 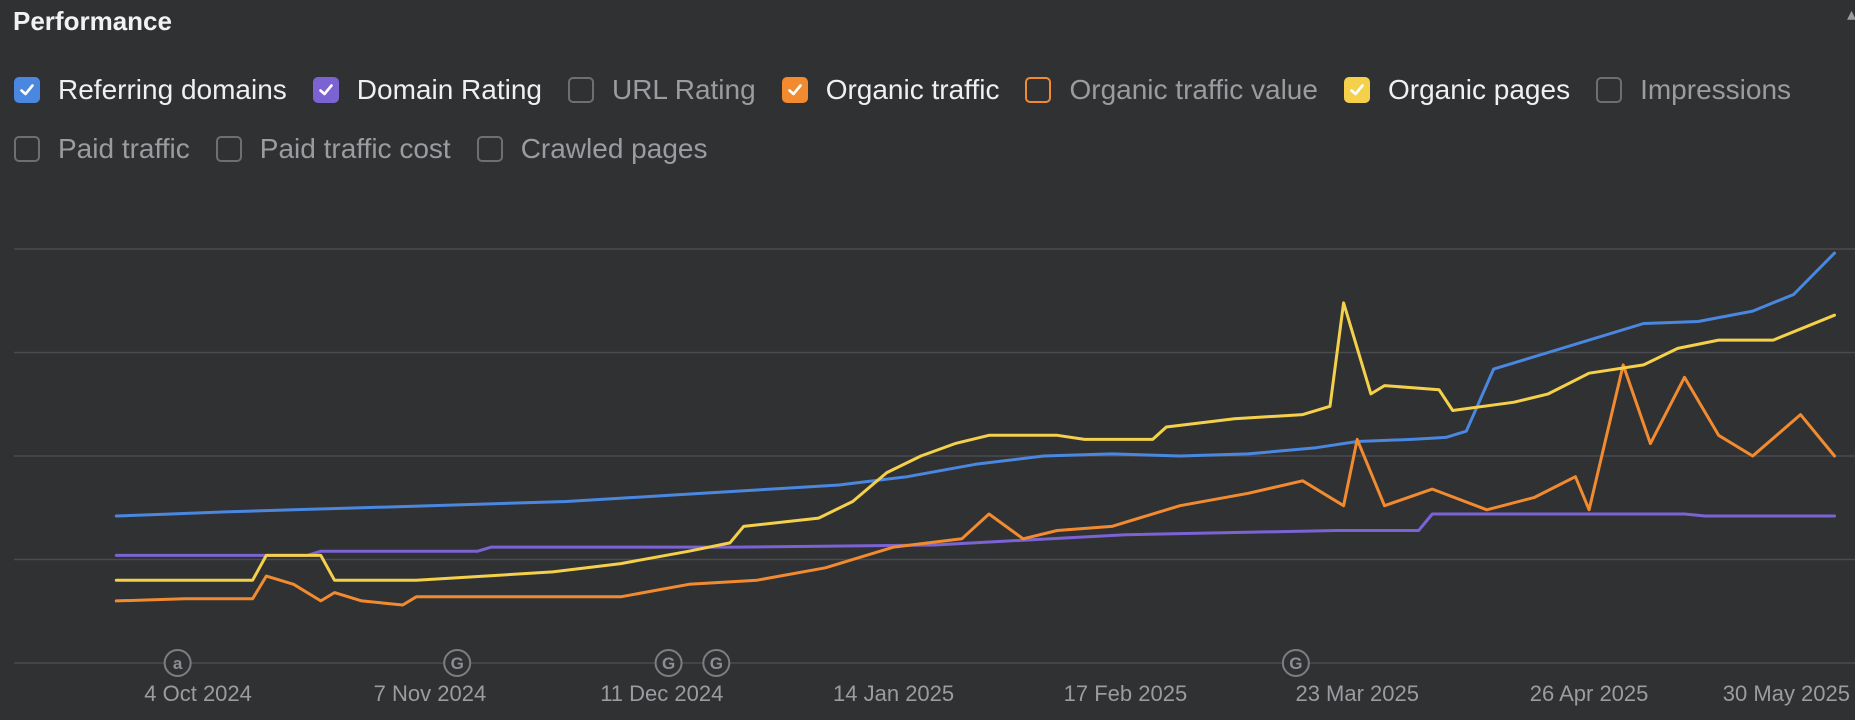 What do you see at coordinates (1589, 693) in the screenshot?
I see `x-tick-label: 26 Apr 2025` at bounding box center [1589, 693].